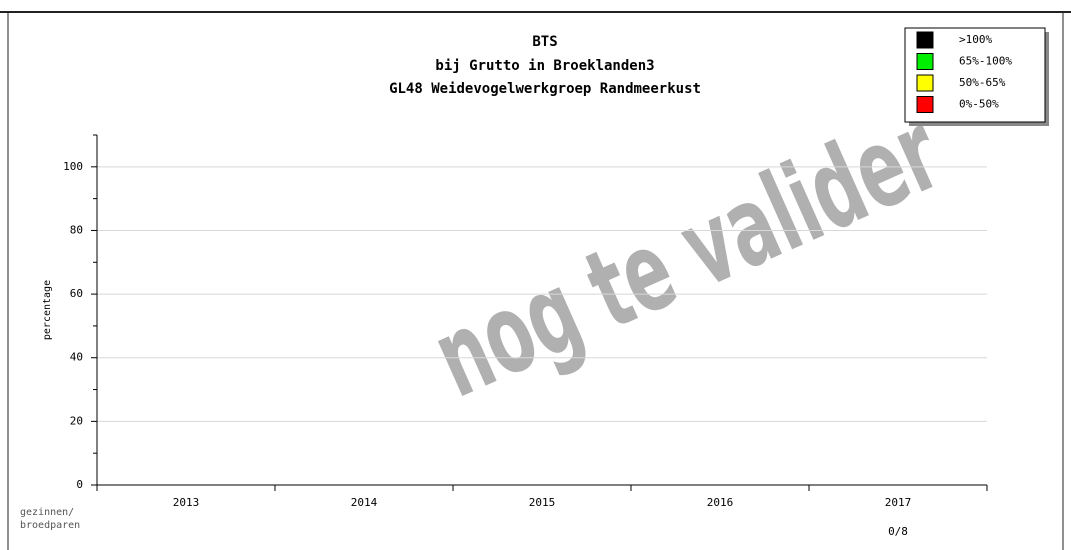 The image size is (1071, 550). I want to click on y-tick-label: 40, so click(76, 357).